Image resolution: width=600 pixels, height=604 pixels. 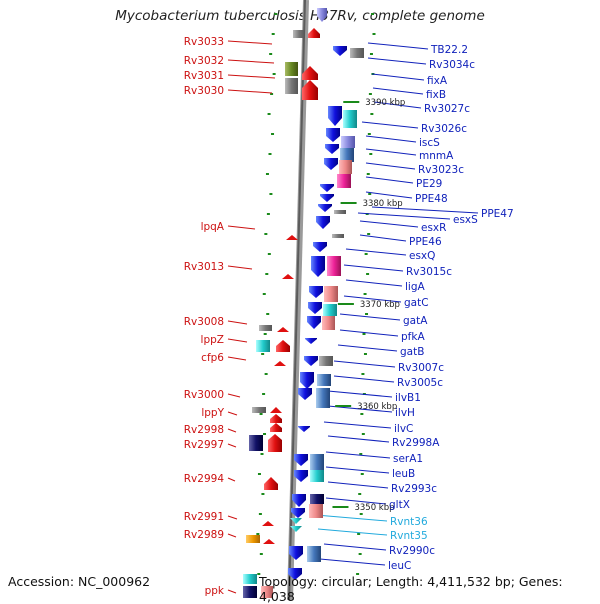 I want to click on gene-label-right: Rv3027c, so click(x=447, y=109).